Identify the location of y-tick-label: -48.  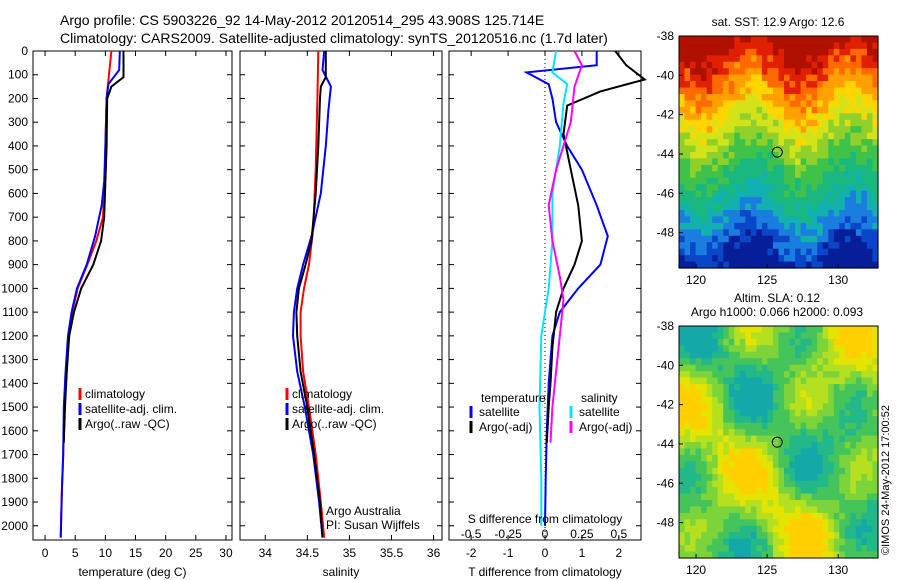
(666, 233).